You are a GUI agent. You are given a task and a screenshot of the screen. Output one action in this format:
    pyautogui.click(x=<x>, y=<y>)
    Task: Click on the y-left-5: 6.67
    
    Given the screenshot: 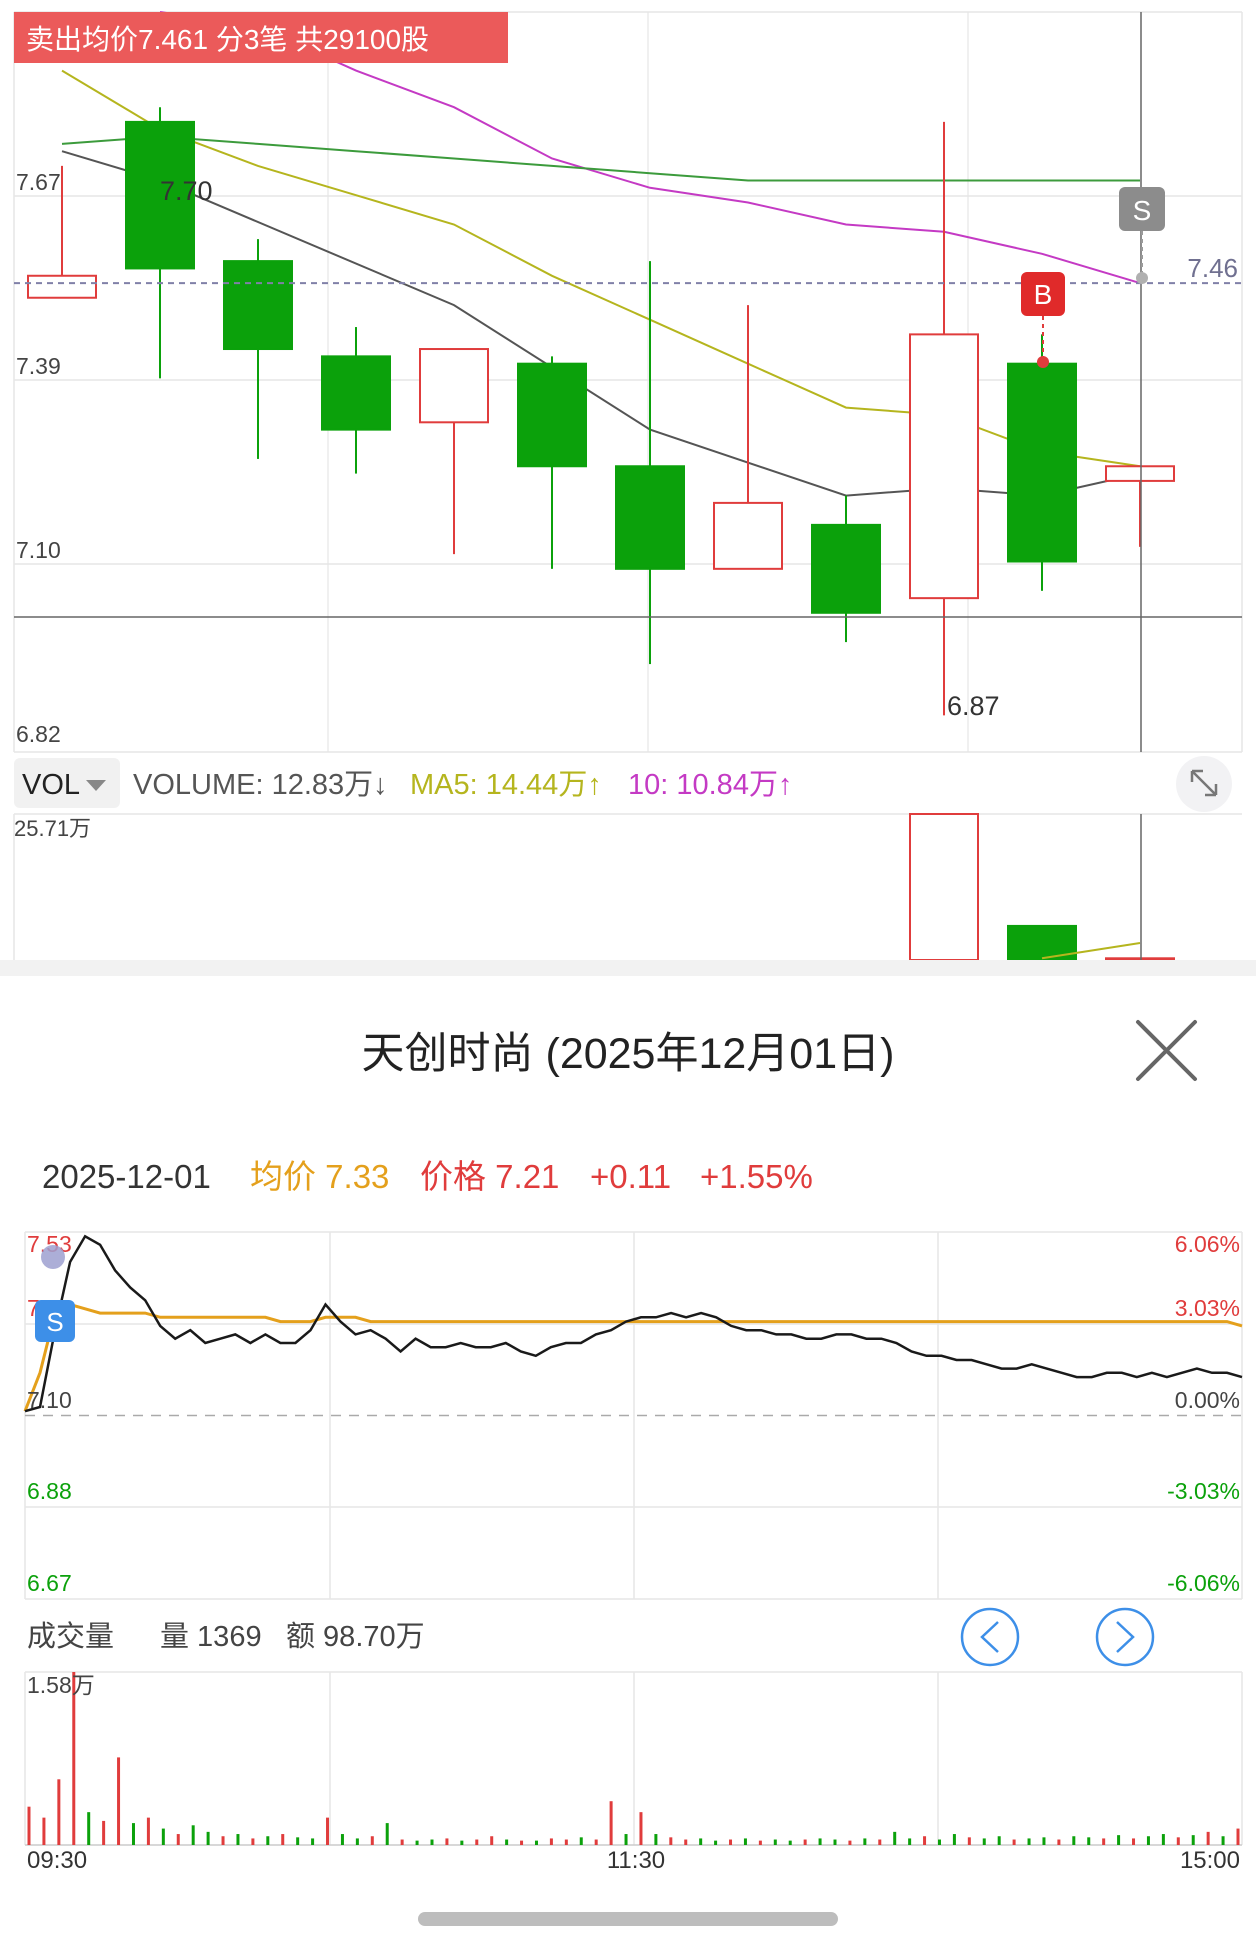 What is the action you would take?
    pyautogui.click(x=49, y=1583)
    